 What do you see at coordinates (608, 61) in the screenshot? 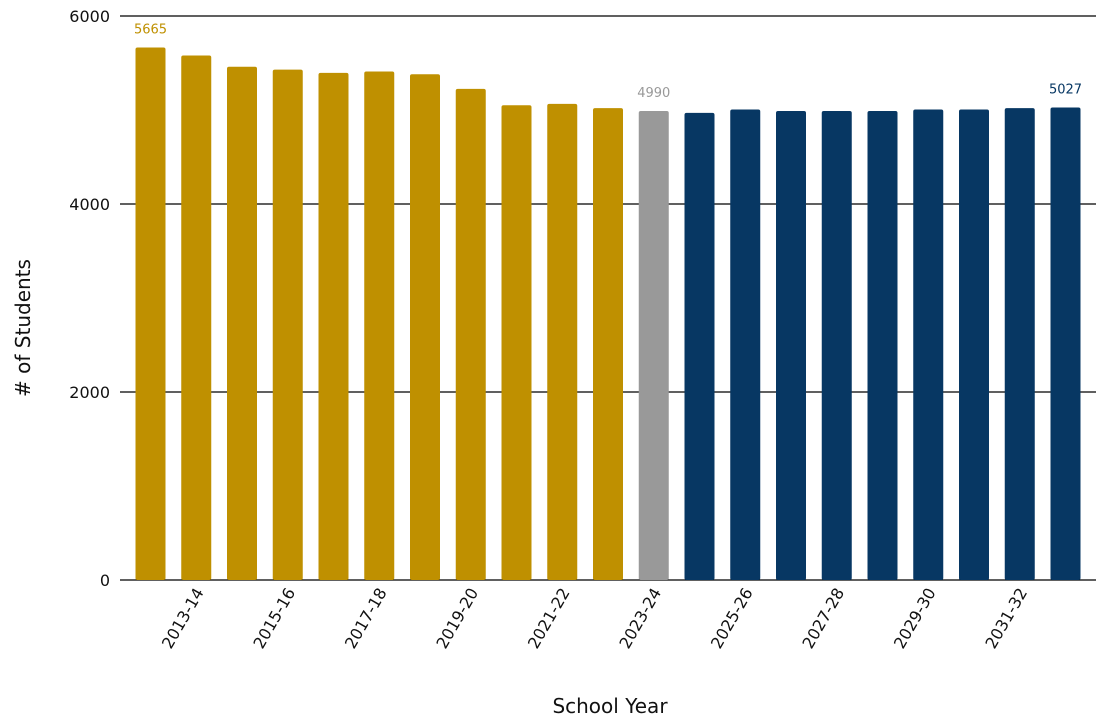
I see `data-labels: 5665 4990 5027` at bounding box center [608, 61].